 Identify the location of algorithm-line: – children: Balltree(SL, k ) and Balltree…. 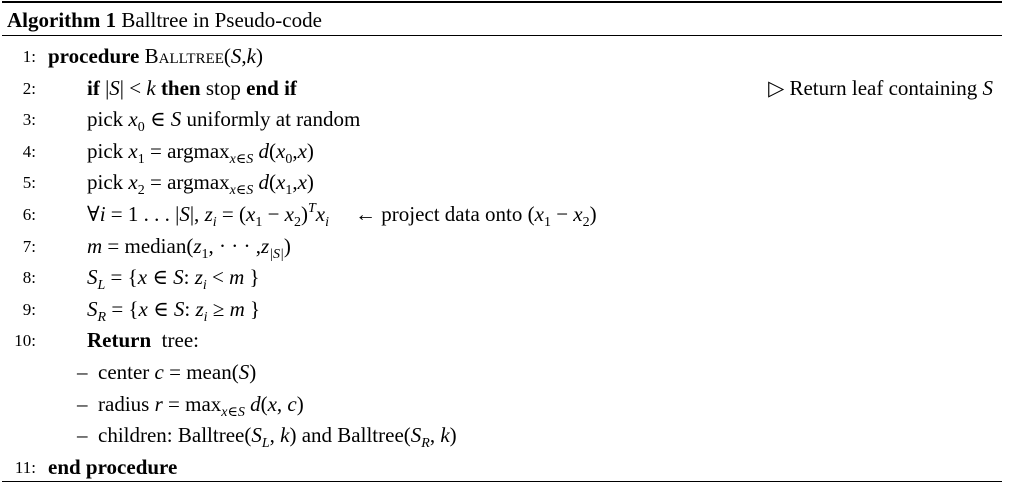
(504, 436).